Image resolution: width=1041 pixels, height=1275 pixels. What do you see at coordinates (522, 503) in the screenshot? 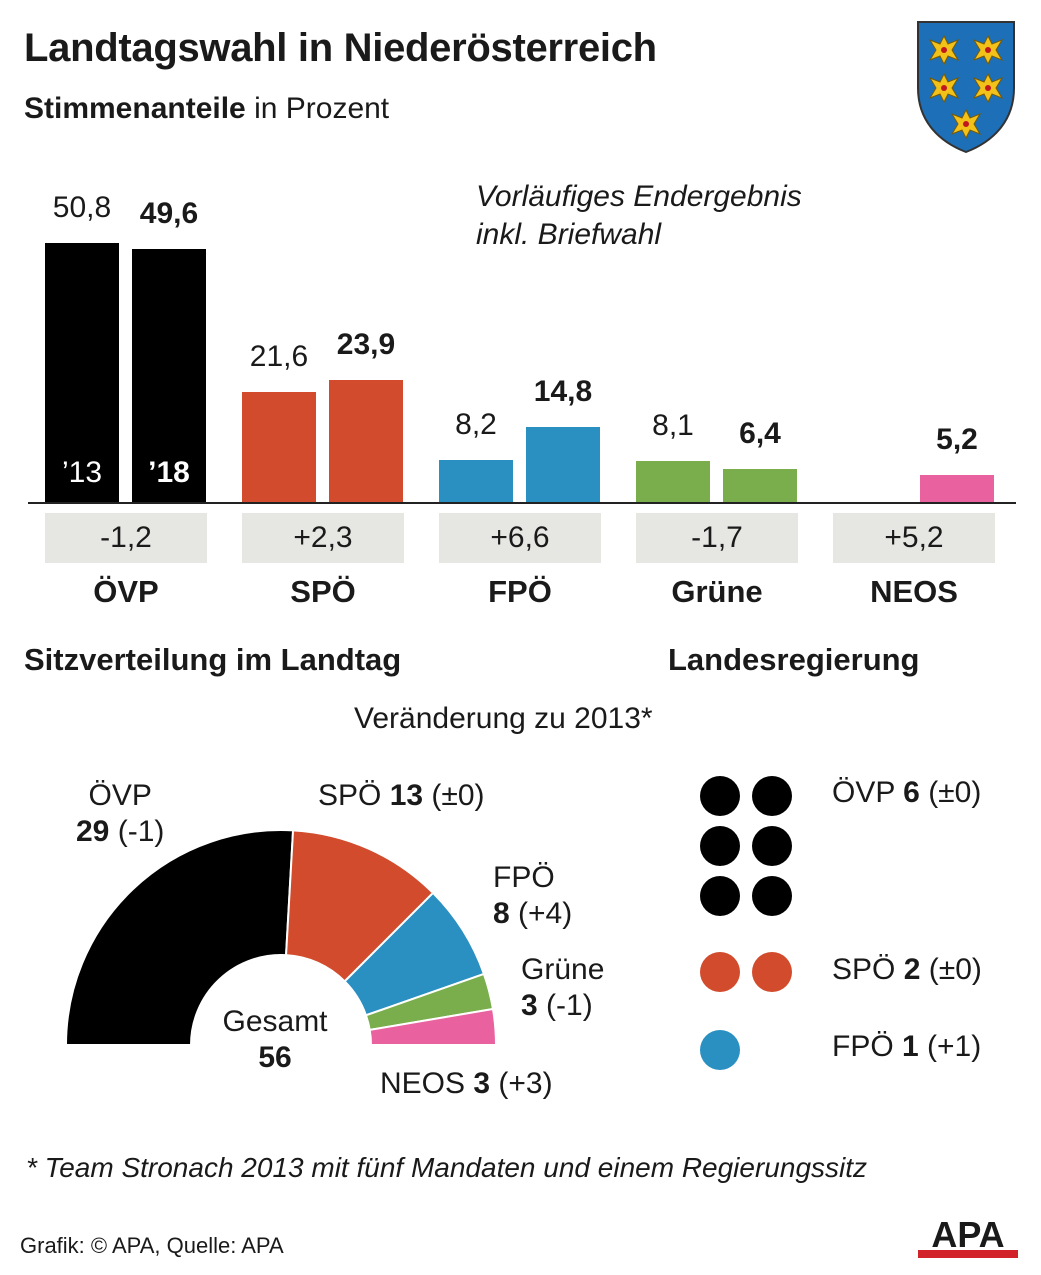
I see `chart-baseline` at bounding box center [522, 503].